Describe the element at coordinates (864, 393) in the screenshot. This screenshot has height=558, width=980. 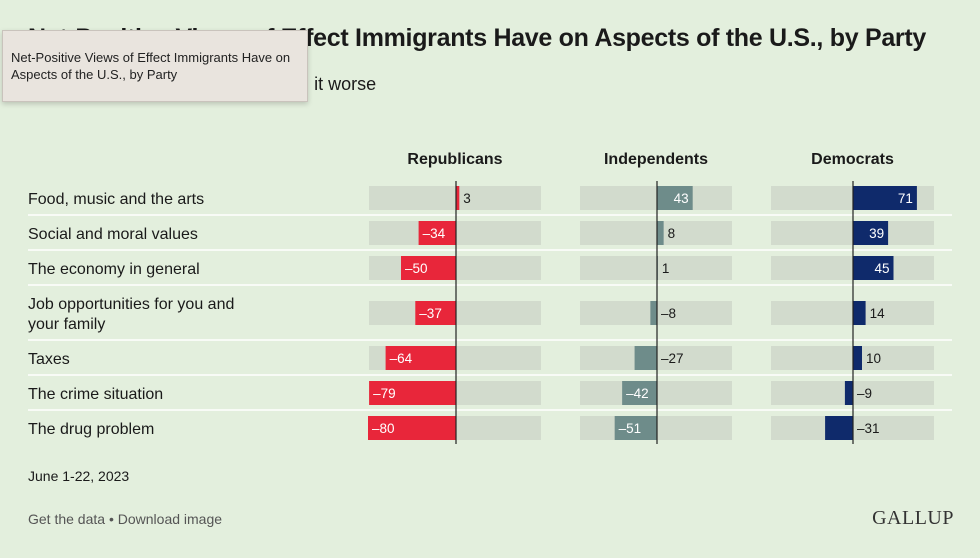
I see `data-label: –9` at that location.